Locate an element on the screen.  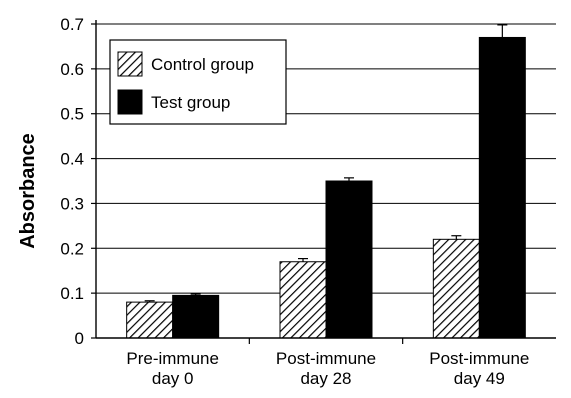
legend-label-control: Control group is located at coordinates (202, 64).